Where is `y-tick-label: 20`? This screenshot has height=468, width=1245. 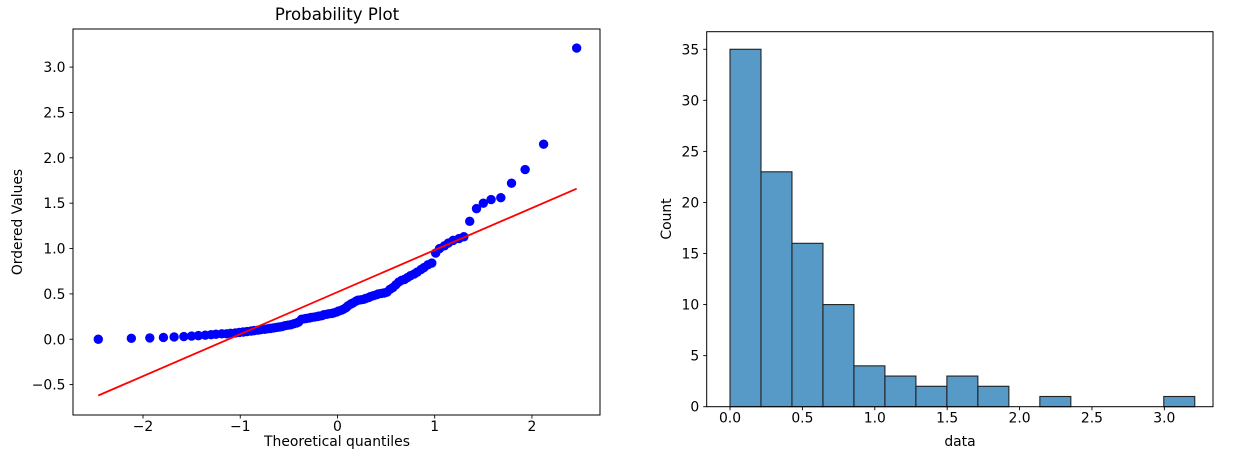
y-tick-label: 20 is located at coordinates (691, 203).